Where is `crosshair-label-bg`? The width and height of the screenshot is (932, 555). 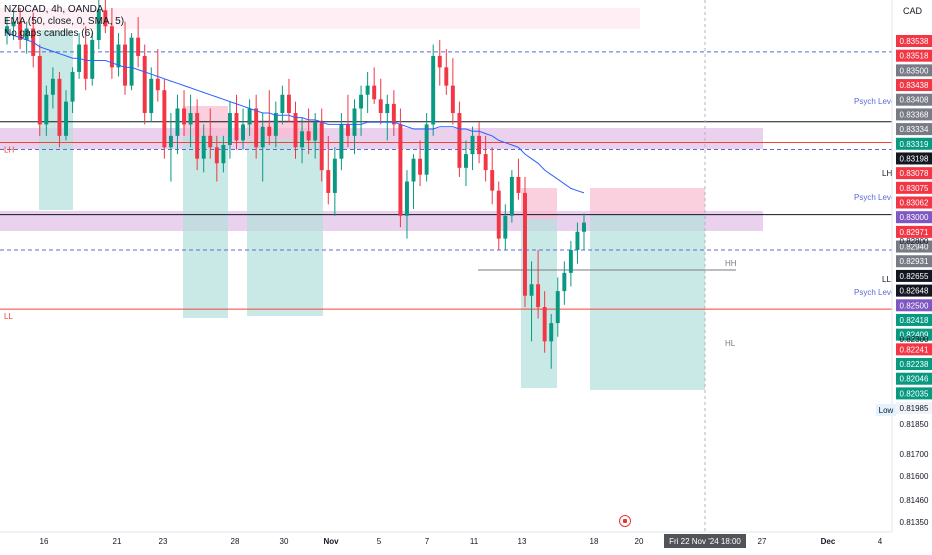 crosshair-label-bg is located at coordinates (705, 541).